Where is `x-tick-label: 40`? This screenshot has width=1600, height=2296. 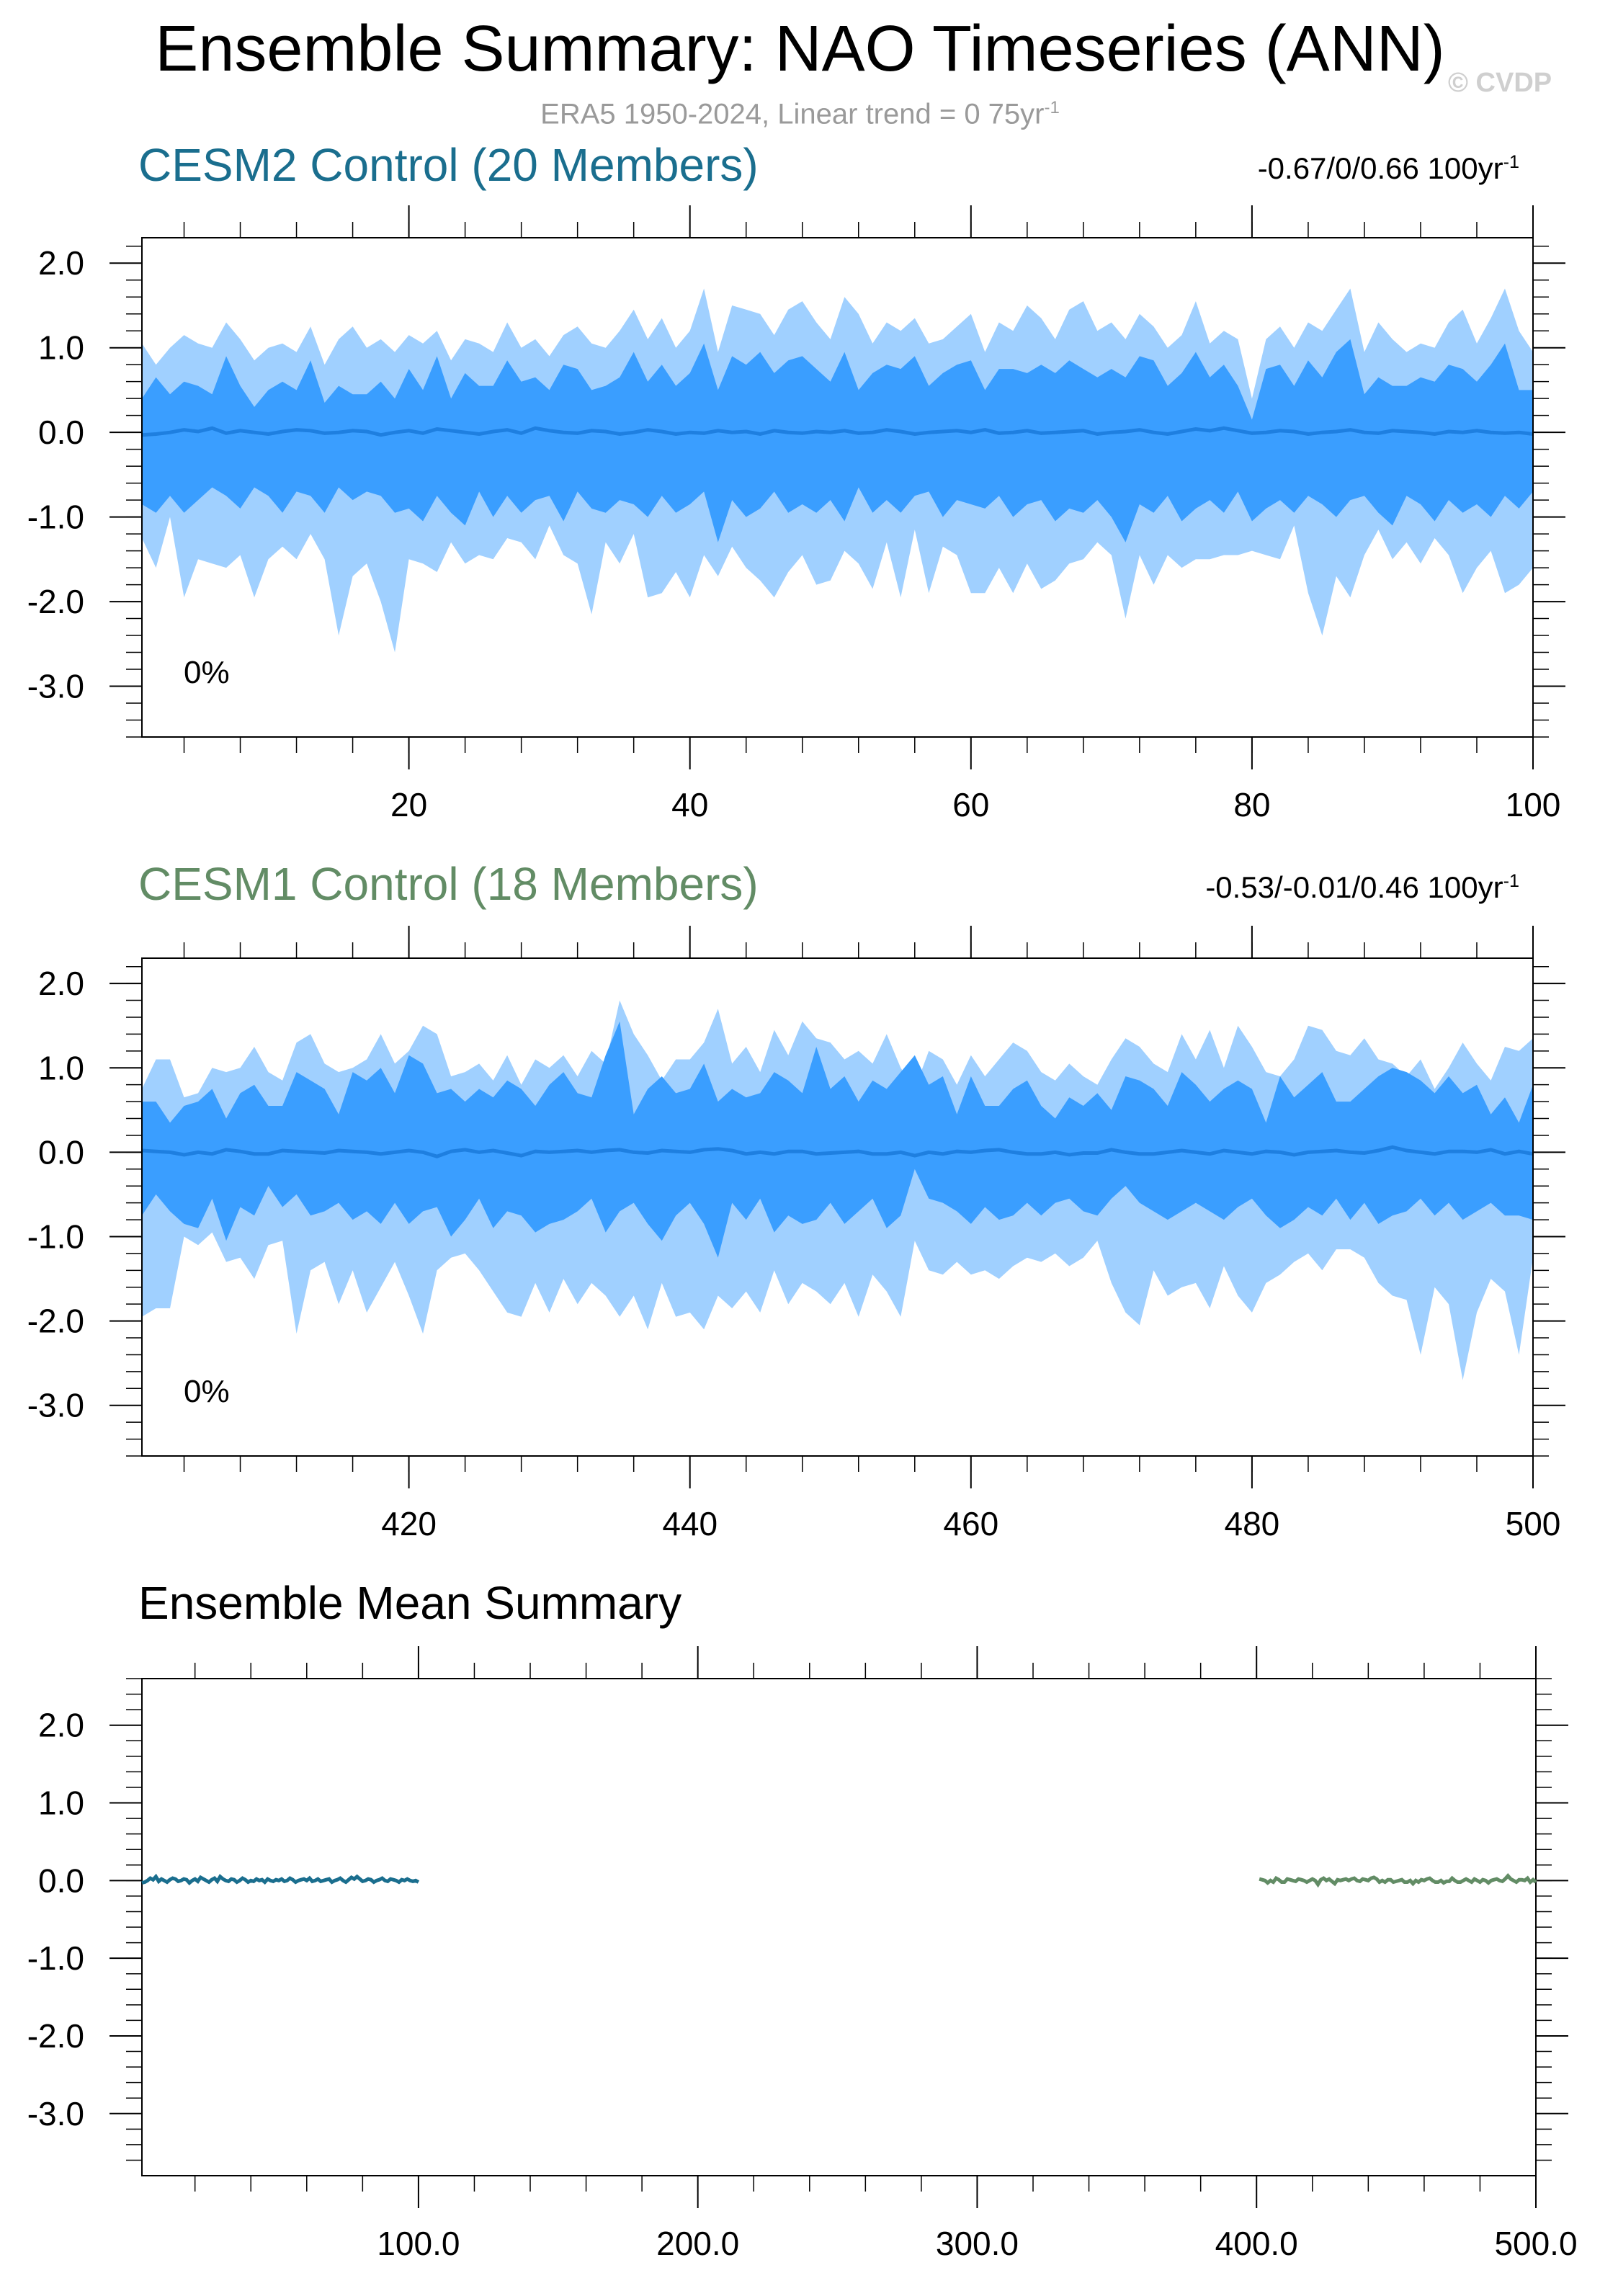
x-tick-label: 40 is located at coordinates (689, 804).